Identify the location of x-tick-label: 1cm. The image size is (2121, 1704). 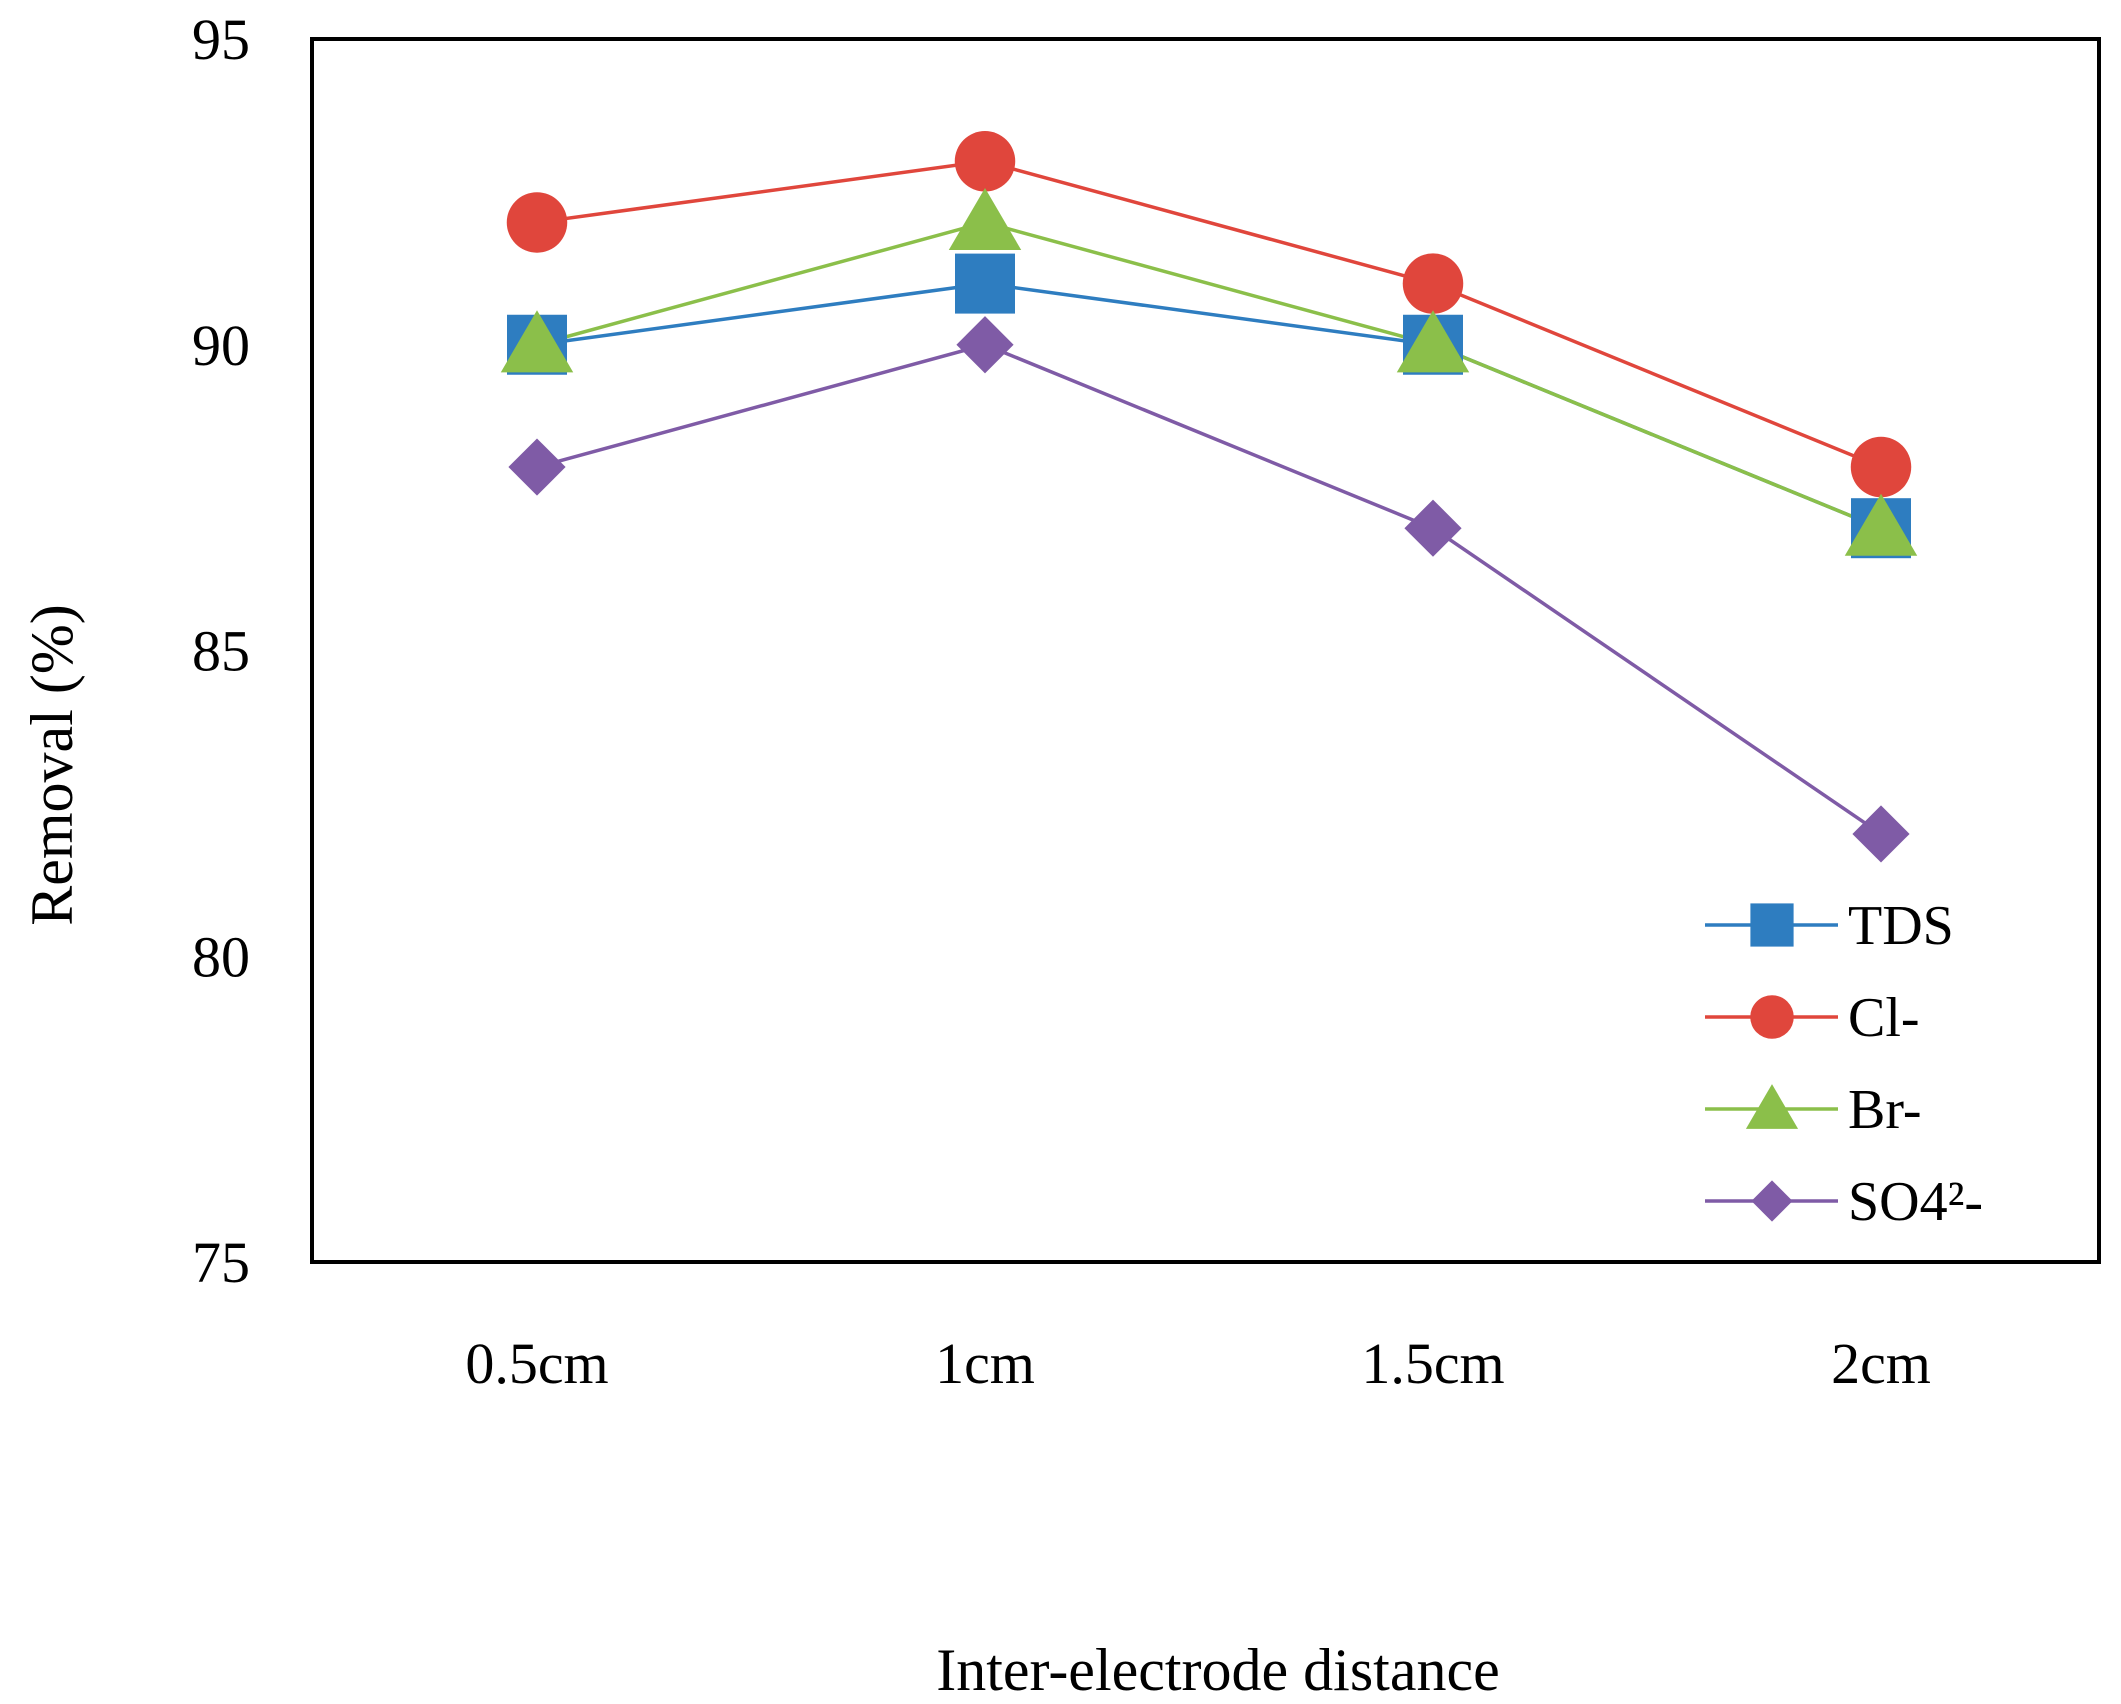
(985, 1363).